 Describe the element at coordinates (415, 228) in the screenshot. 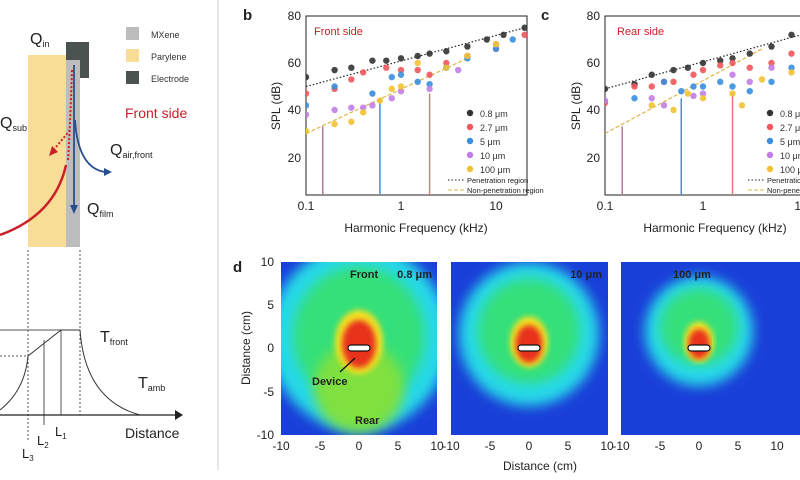

I see `x-axis-label: Harmonic Frequency (kHz)` at that location.